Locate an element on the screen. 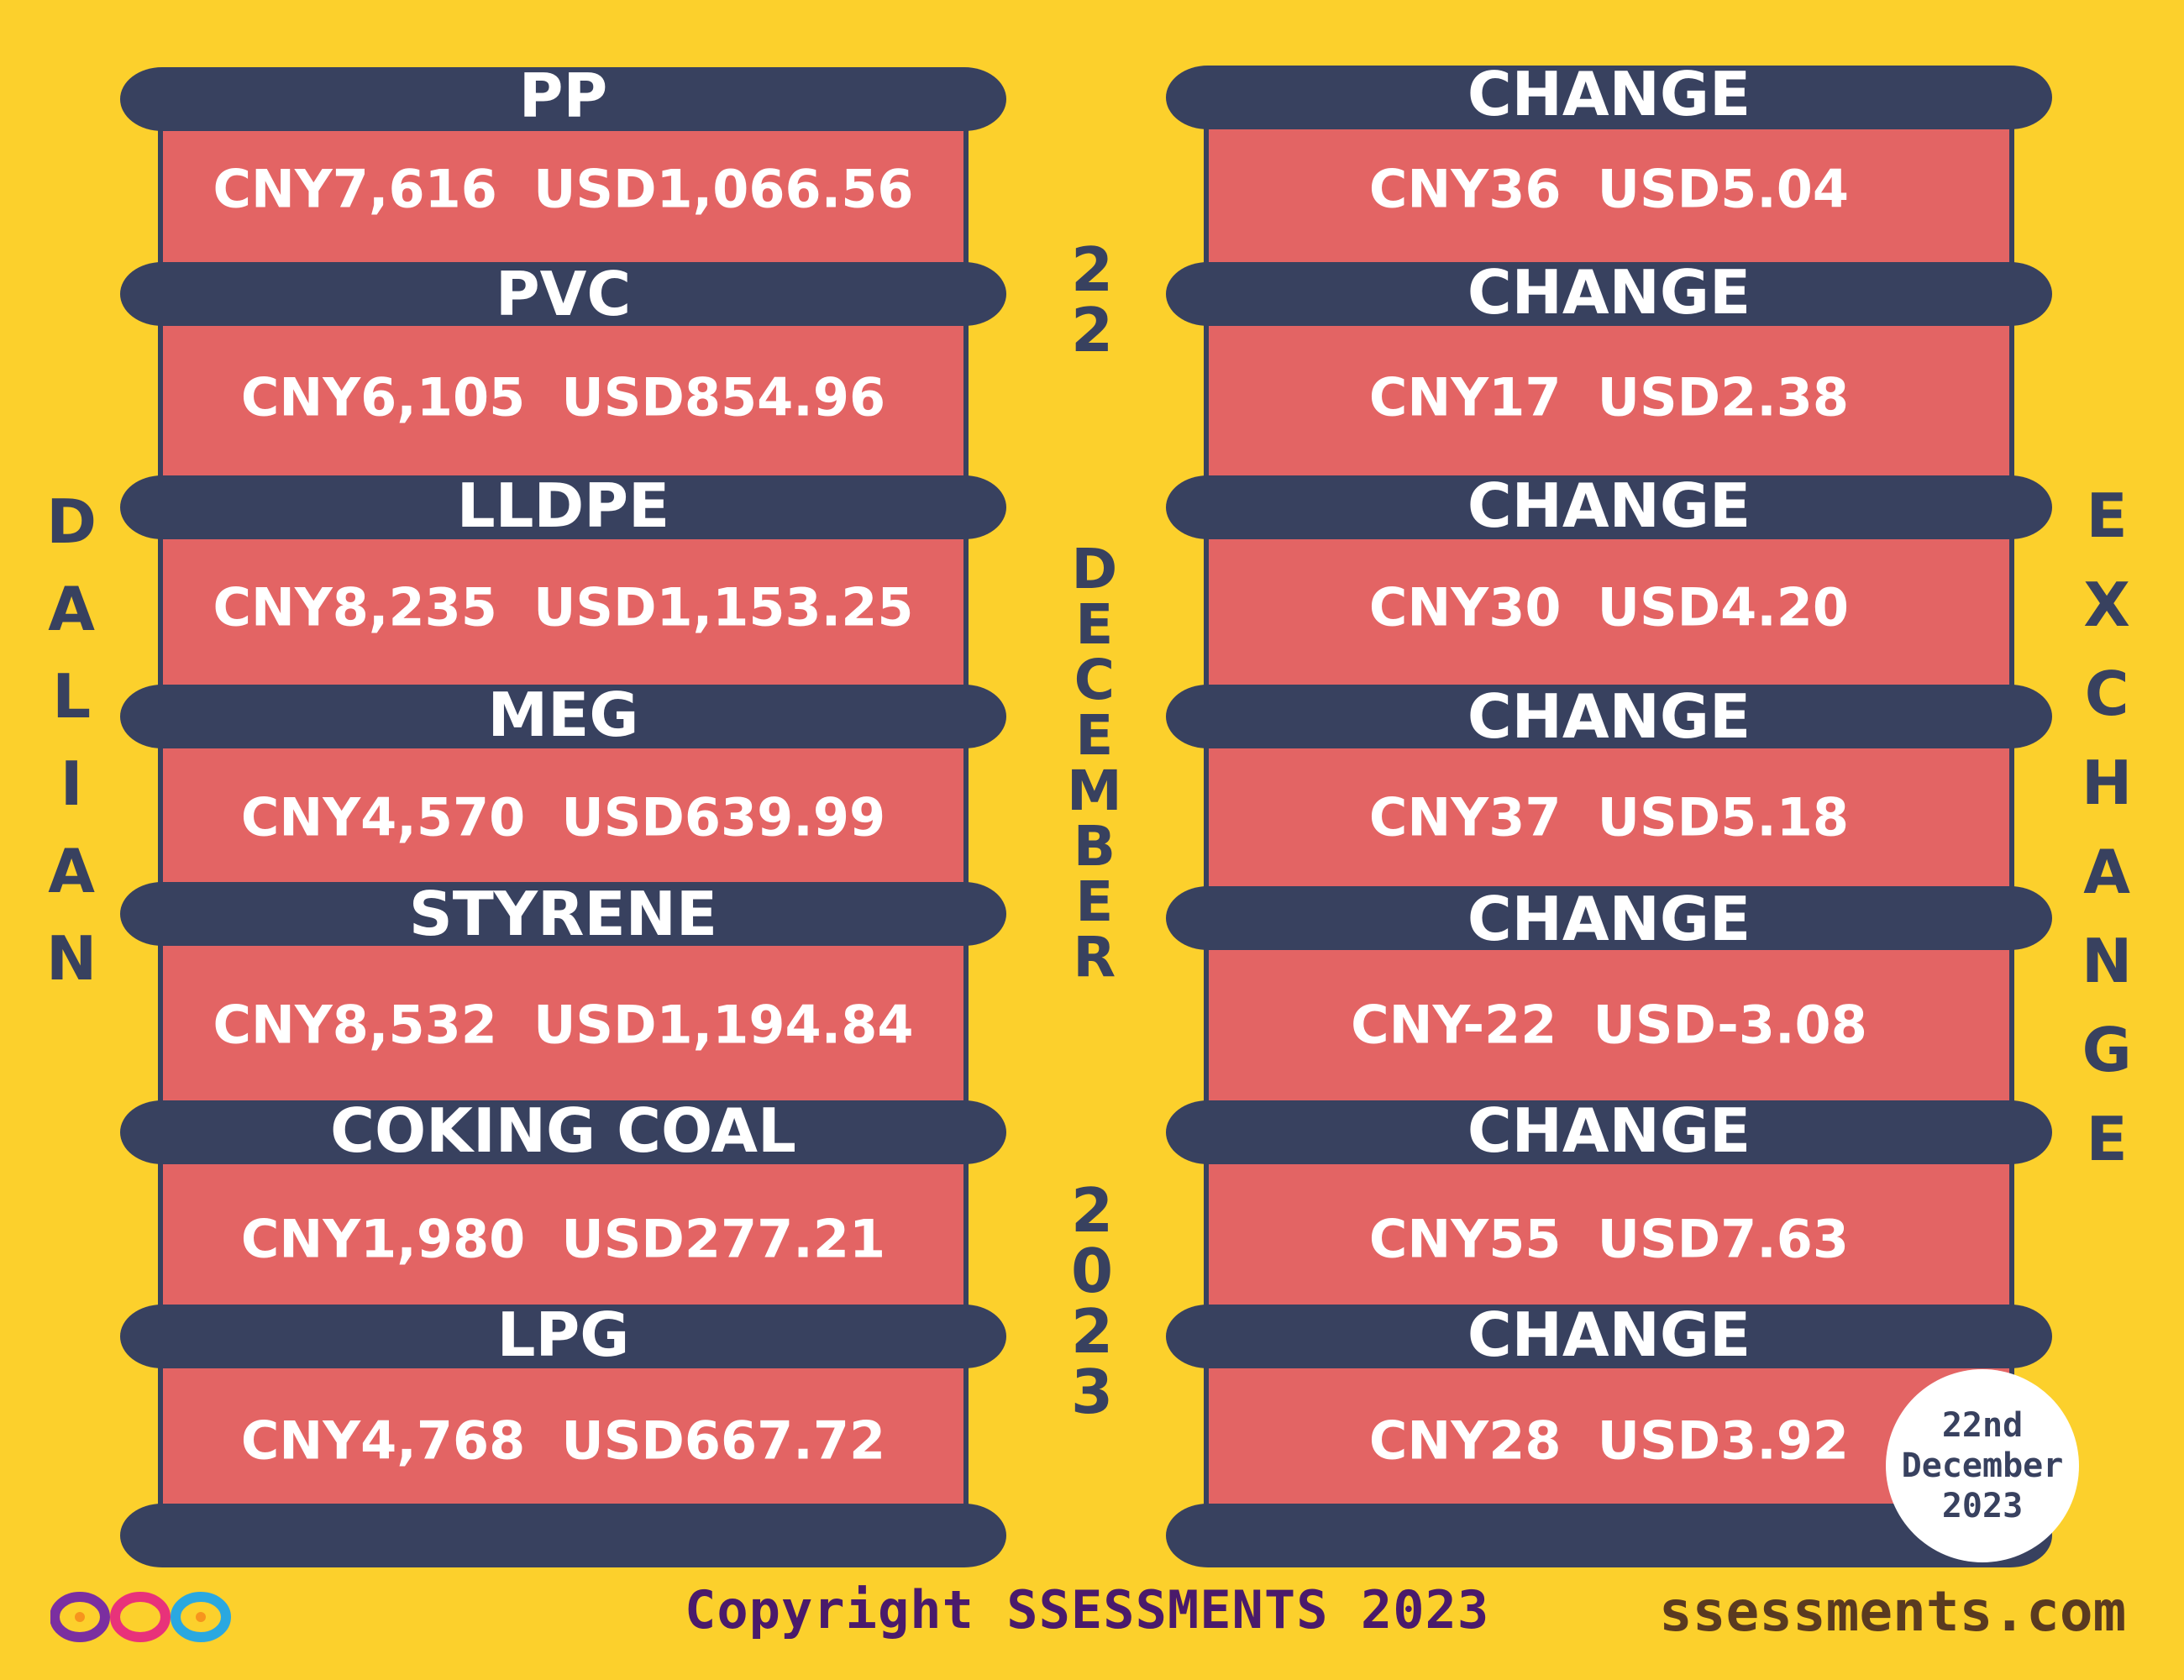  change-cell: CNY30 USD4.20 is located at coordinates (1609, 607).